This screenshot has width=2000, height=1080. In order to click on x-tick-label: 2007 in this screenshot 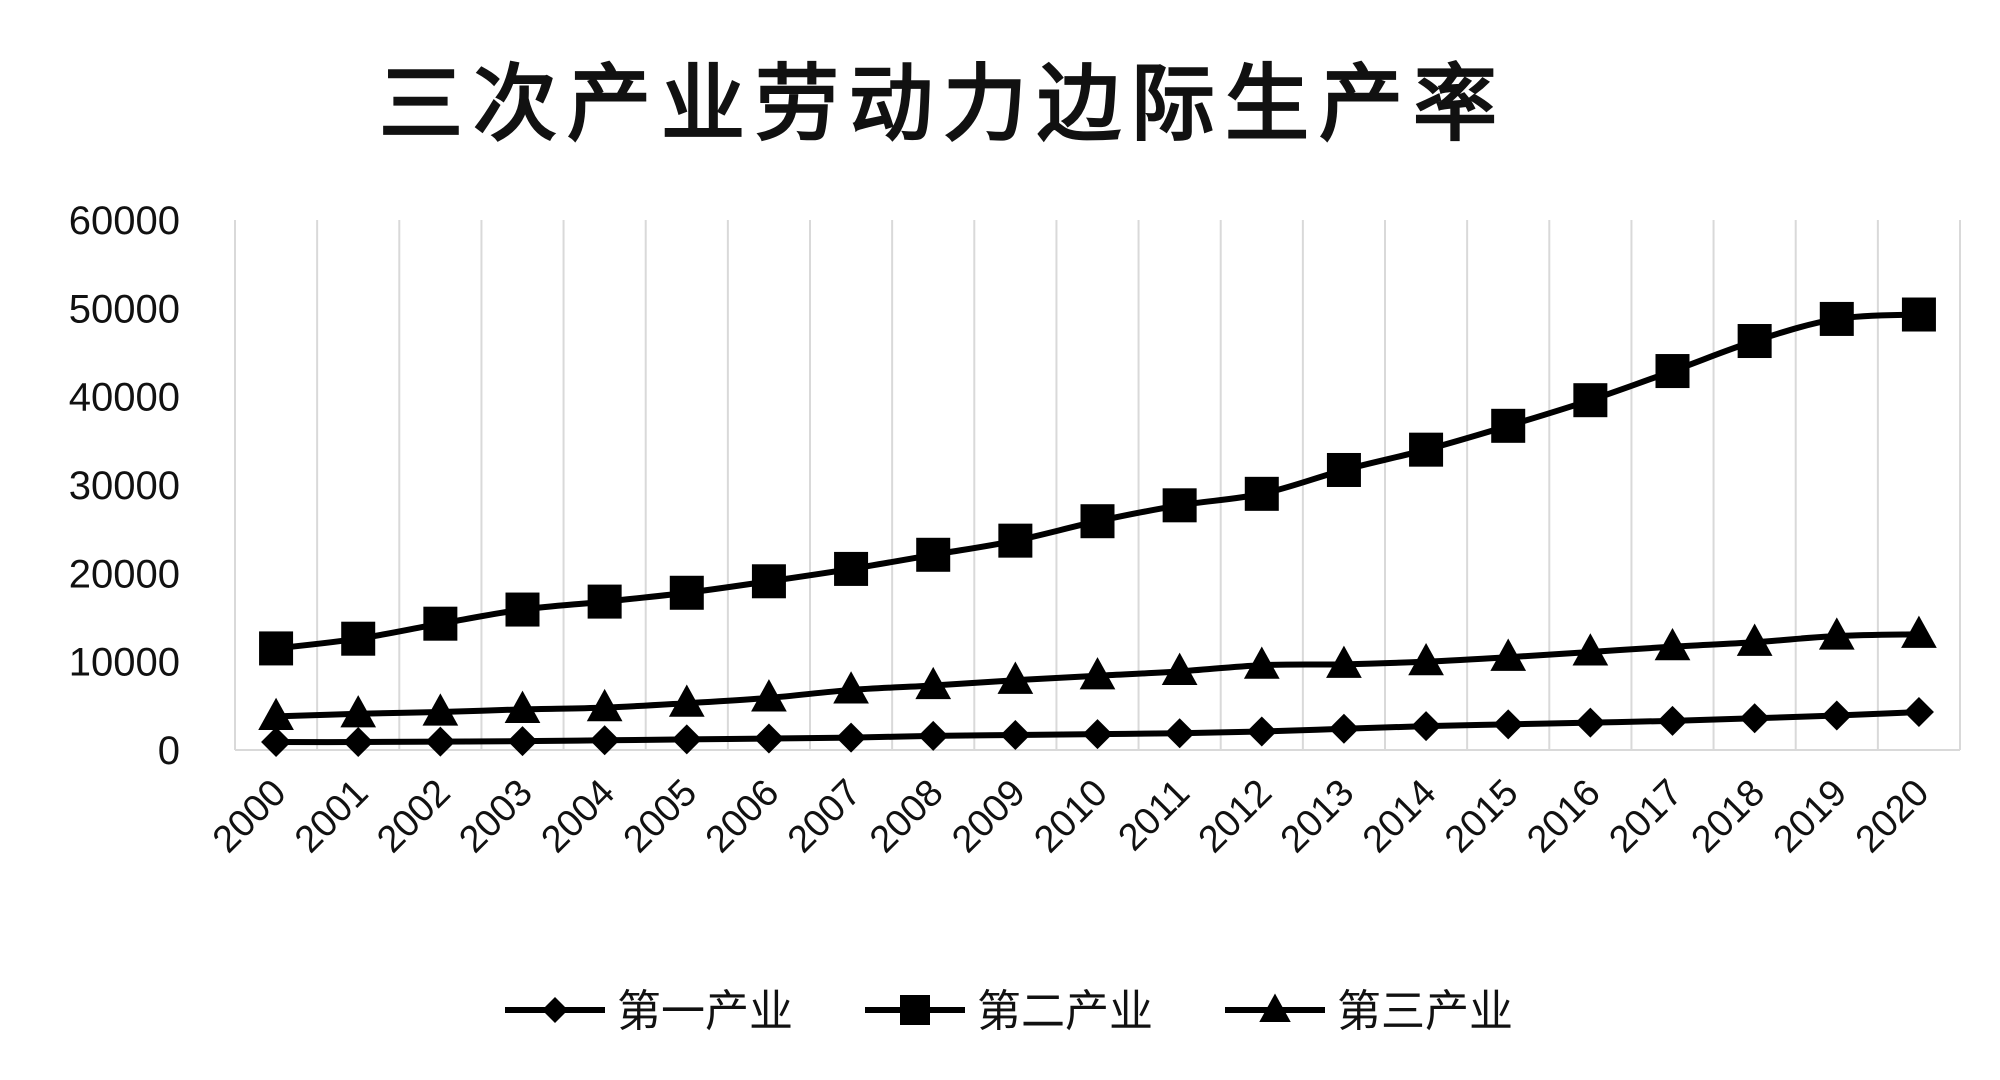, I will do `click(824, 816)`.